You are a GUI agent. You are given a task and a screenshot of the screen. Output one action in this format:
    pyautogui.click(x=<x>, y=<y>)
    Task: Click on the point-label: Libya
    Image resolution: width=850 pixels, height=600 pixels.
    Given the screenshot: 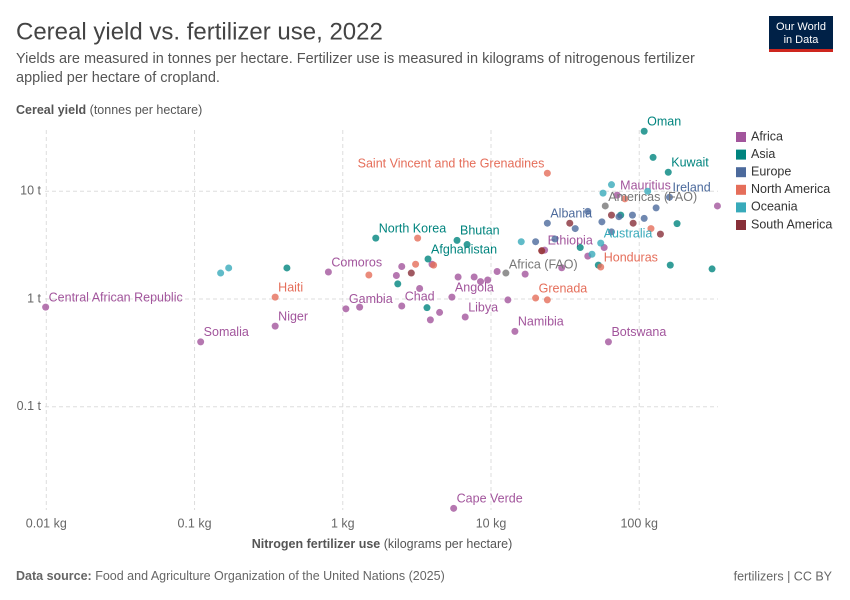 What is the action you would take?
    pyautogui.click(x=483, y=307)
    